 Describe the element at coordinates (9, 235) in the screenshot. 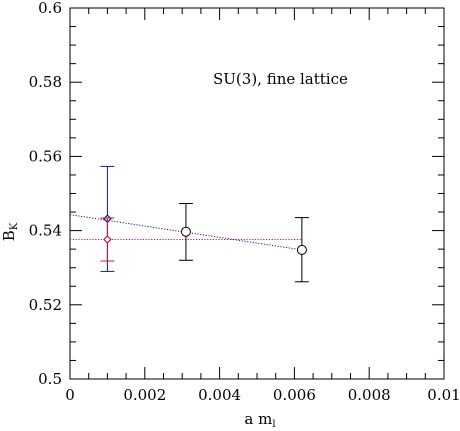

I see `y-axis-label-main: B` at that location.